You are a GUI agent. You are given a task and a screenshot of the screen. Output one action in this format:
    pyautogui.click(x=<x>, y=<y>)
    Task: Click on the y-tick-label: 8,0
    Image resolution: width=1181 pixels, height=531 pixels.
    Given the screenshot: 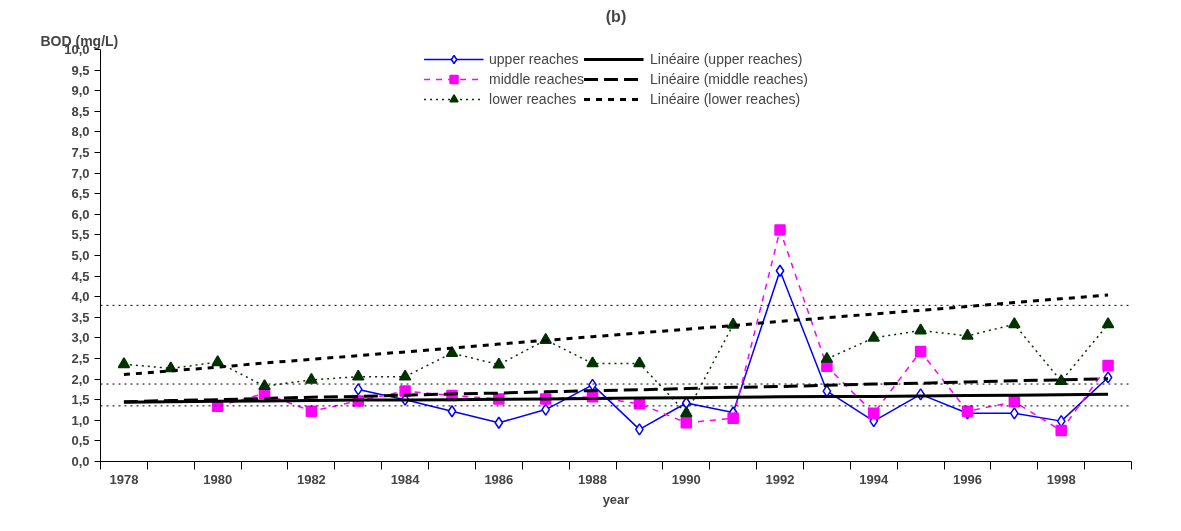 What is the action you would take?
    pyautogui.click(x=80, y=132)
    